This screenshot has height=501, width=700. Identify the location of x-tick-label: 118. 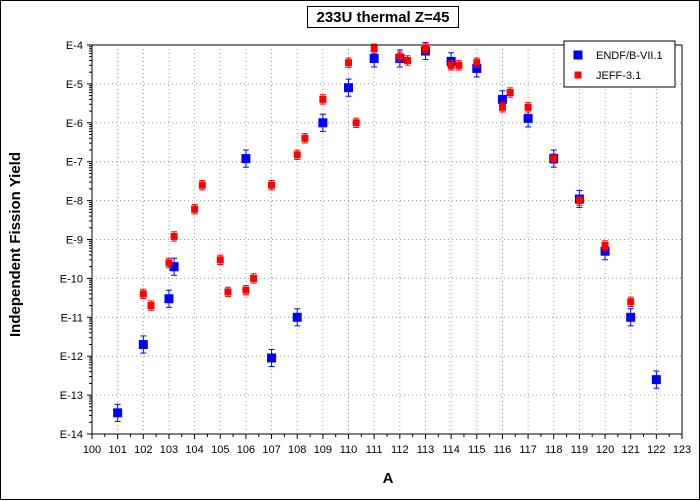
(554, 450).